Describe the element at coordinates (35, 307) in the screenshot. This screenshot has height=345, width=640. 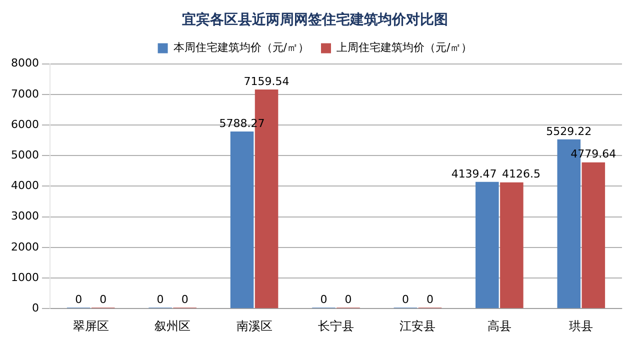
I see `y-tick-label: 0` at that location.